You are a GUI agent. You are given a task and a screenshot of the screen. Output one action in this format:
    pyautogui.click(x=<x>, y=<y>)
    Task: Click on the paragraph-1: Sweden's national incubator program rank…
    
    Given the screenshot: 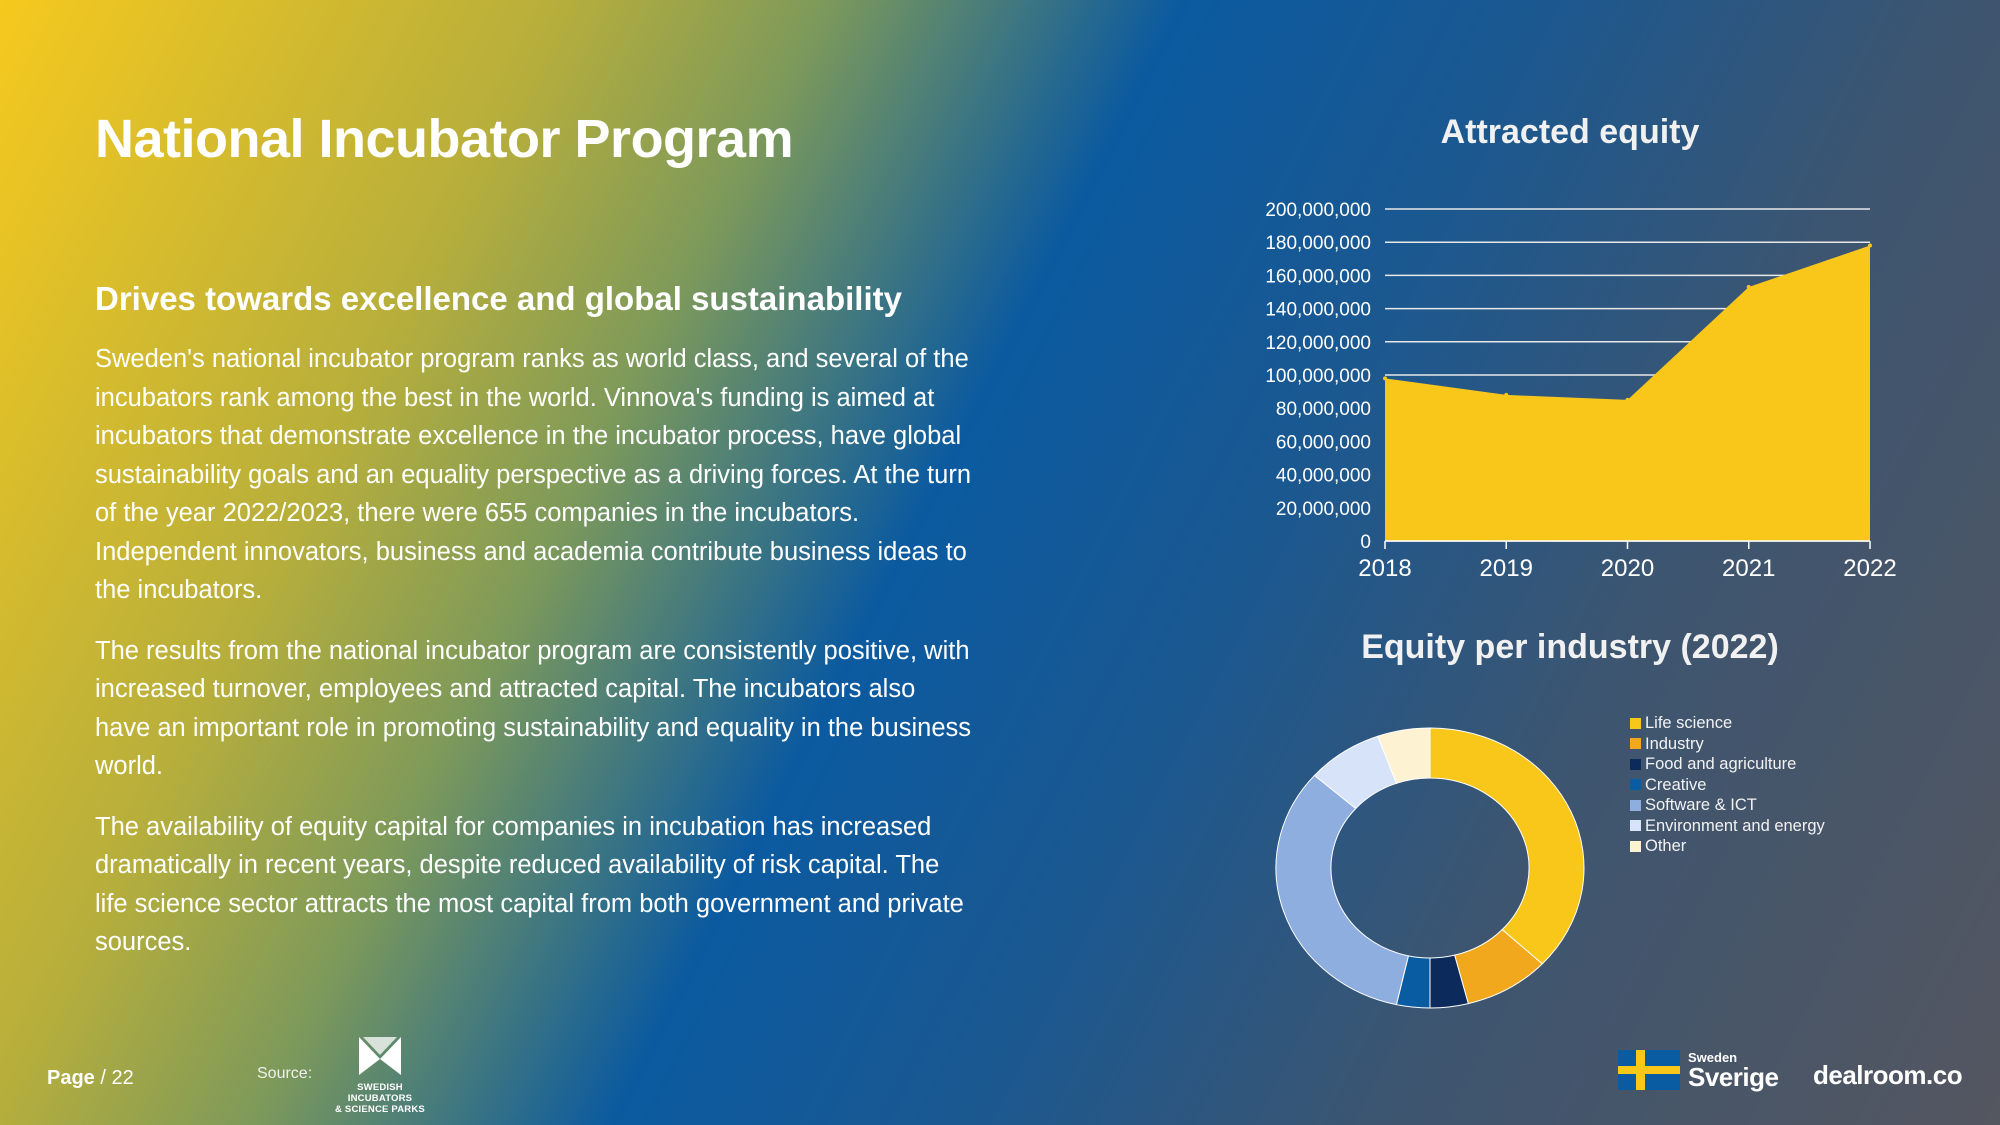 What is the action you would take?
    pyautogui.click(x=533, y=474)
    